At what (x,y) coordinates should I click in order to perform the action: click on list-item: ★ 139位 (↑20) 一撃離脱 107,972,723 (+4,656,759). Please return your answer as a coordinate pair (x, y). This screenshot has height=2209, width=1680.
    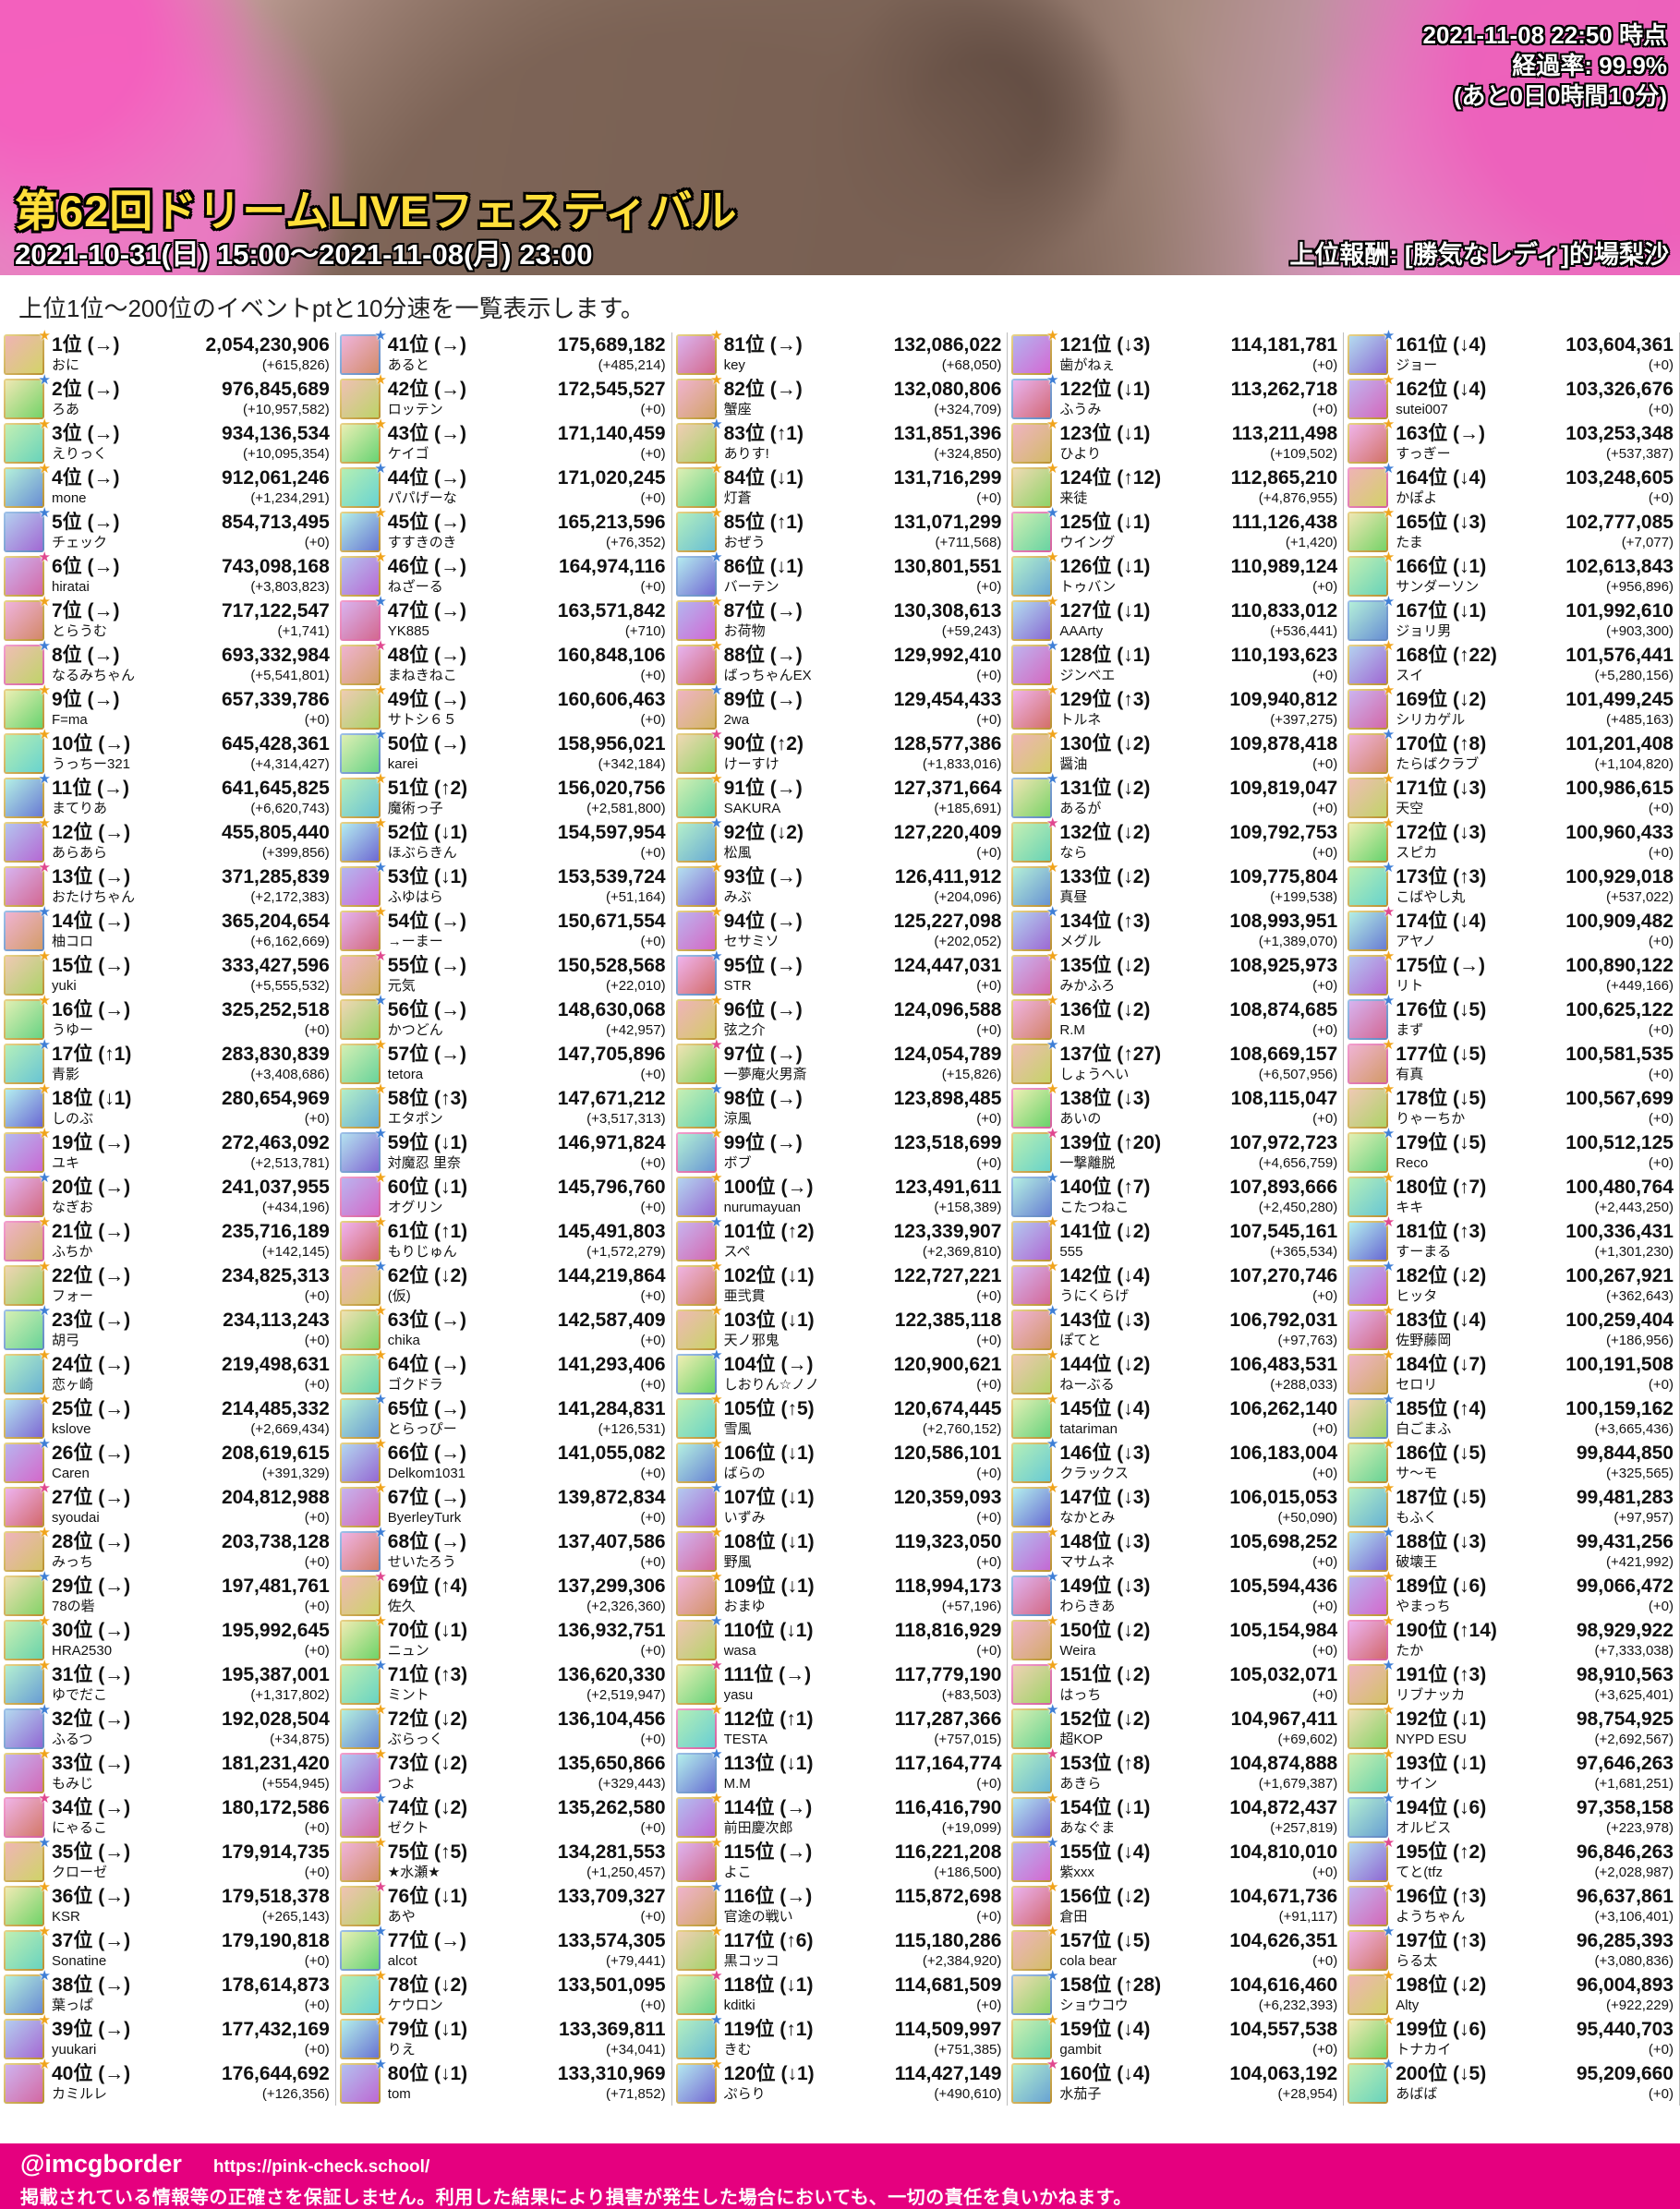
    Looking at the image, I should click on (1175, 1150).